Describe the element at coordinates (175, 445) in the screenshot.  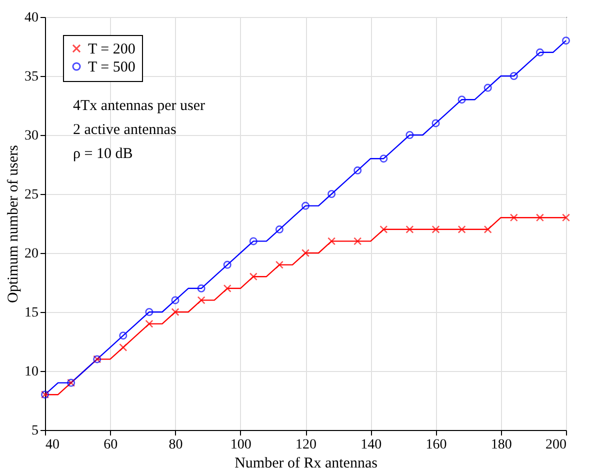
I see `x-tick-label: 80` at that location.